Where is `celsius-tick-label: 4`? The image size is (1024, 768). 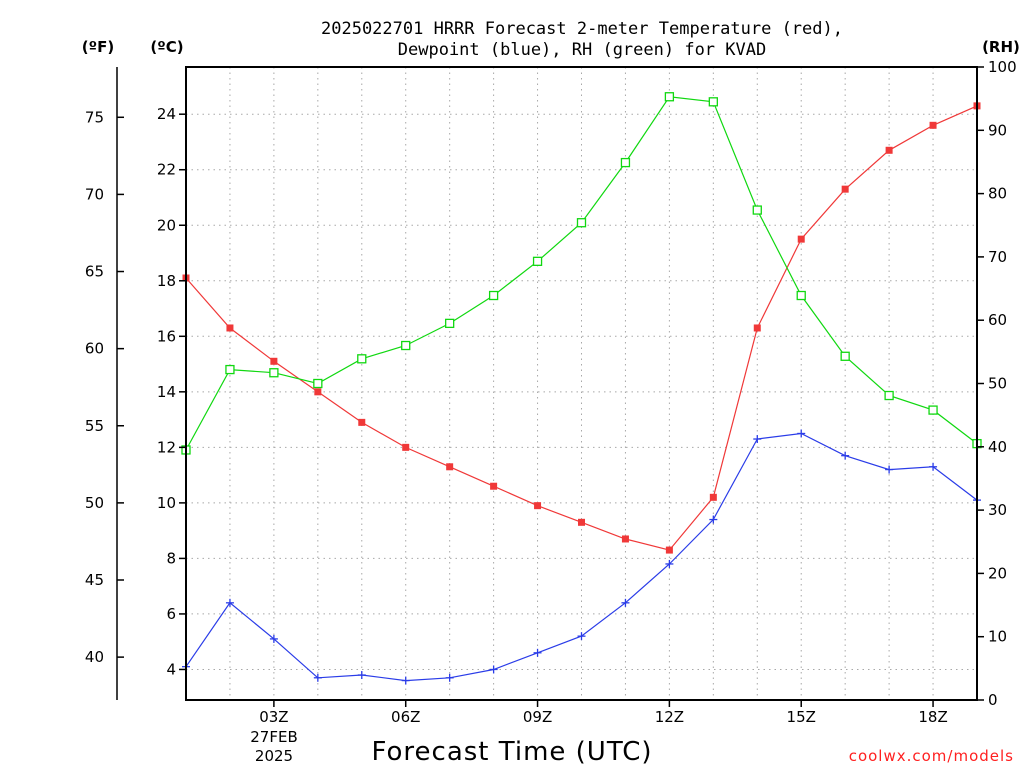
celsius-tick-label: 4 is located at coordinates (171, 669).